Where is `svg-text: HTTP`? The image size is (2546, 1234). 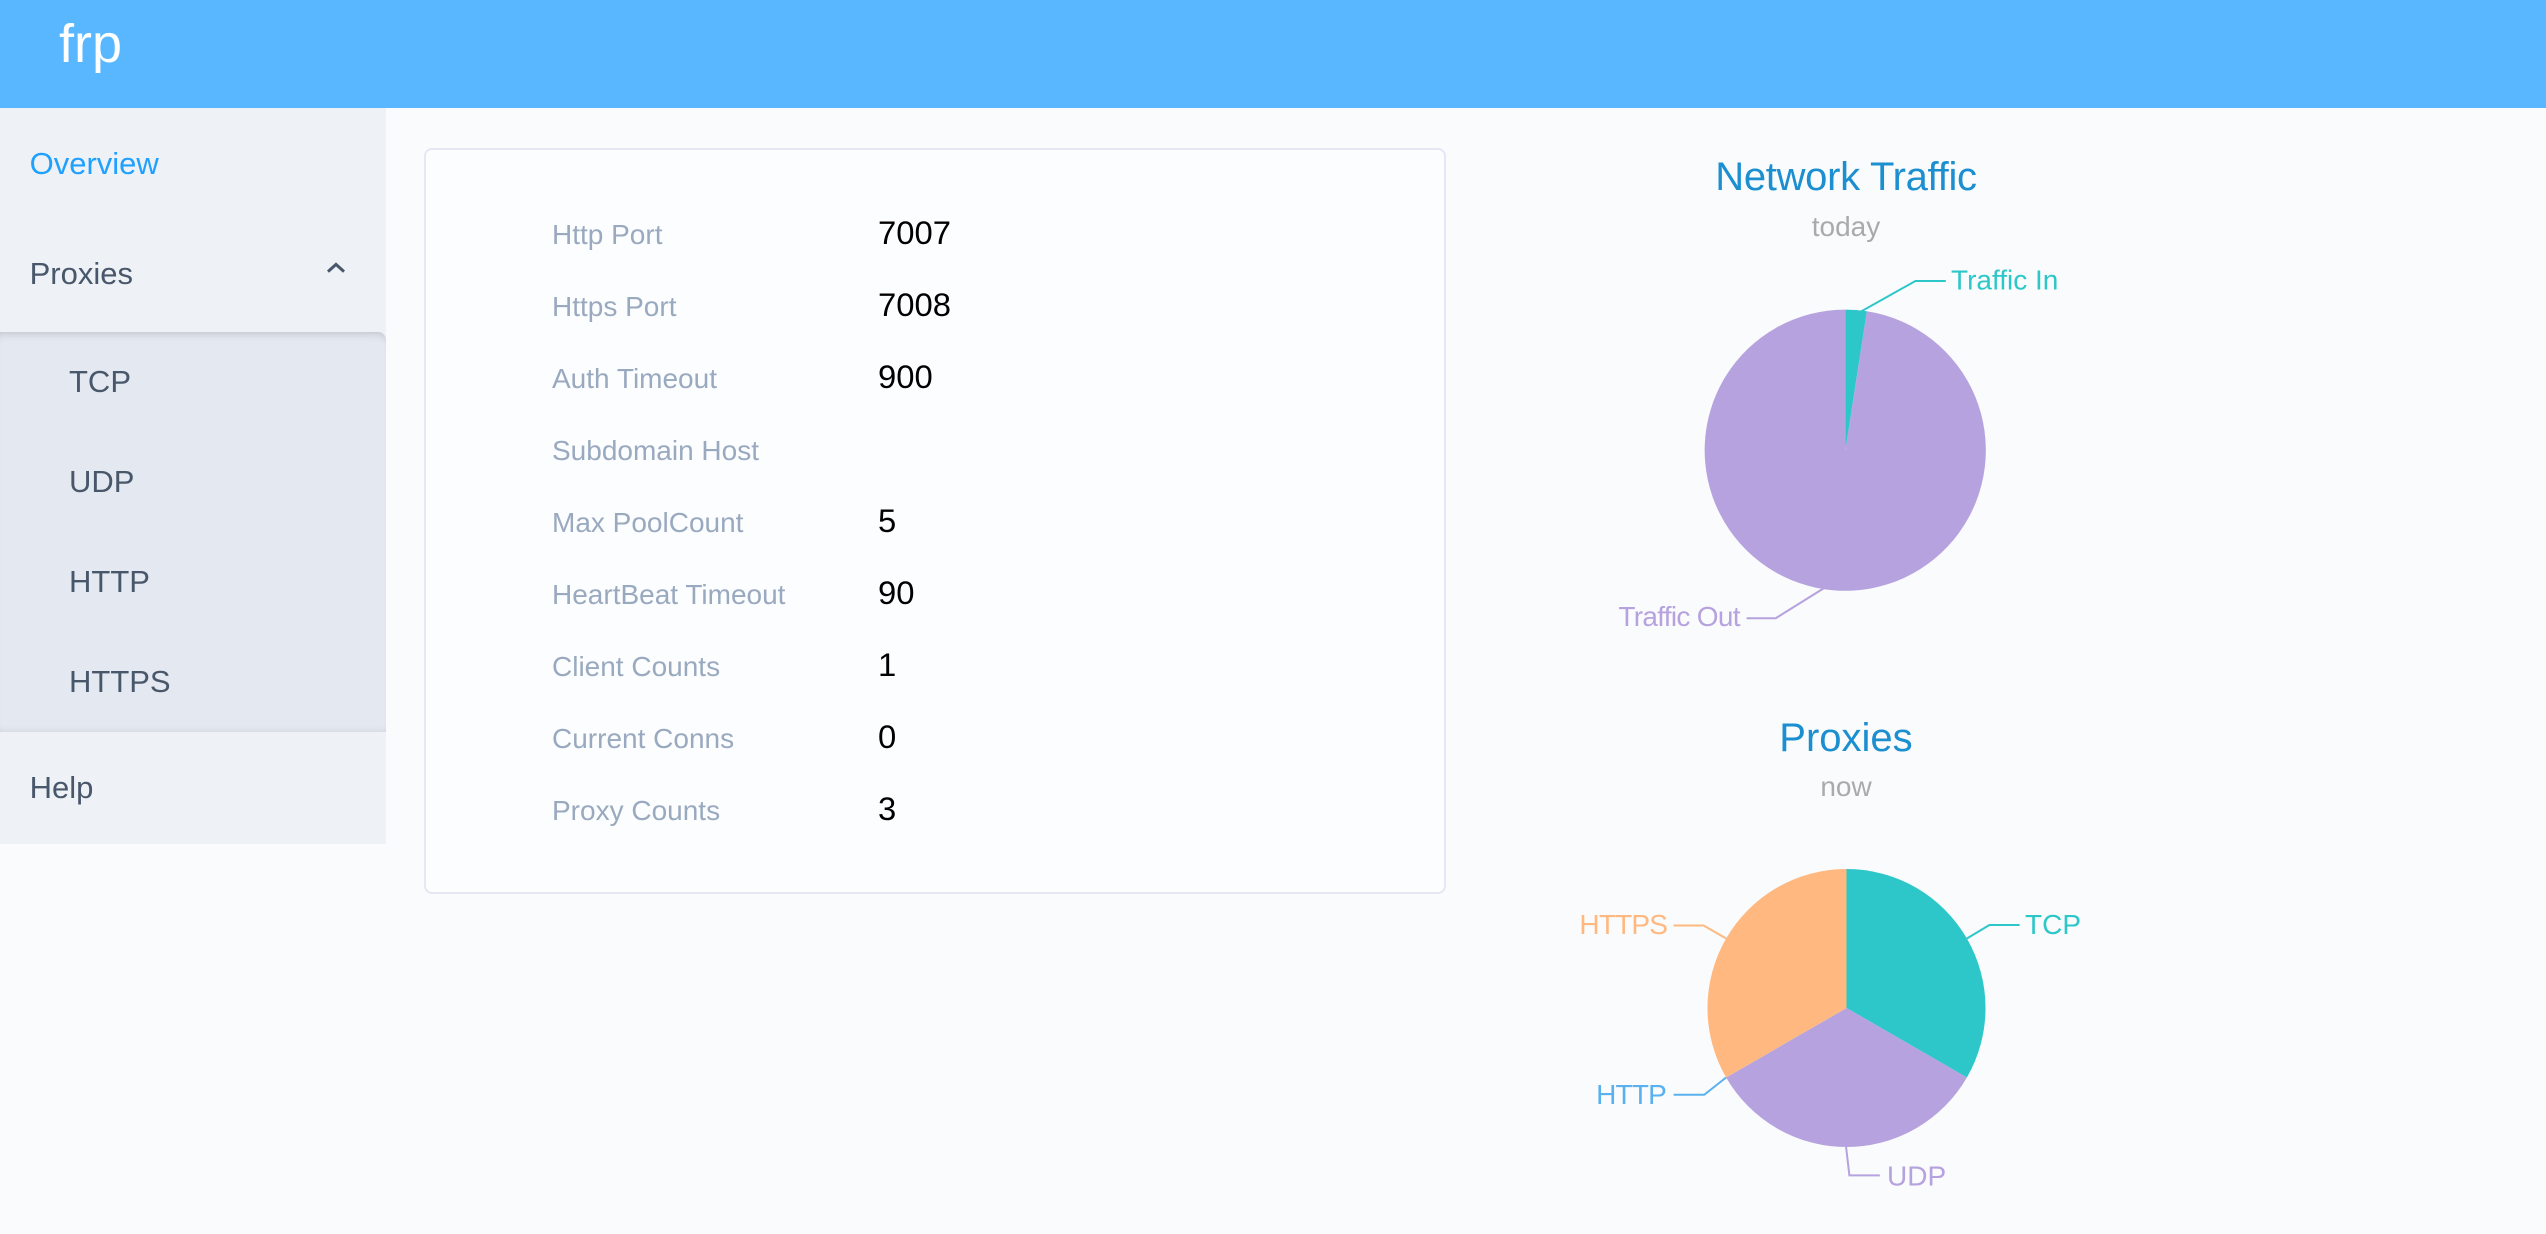
svg-text: HTTP is located at coordinates (1631, 1094).